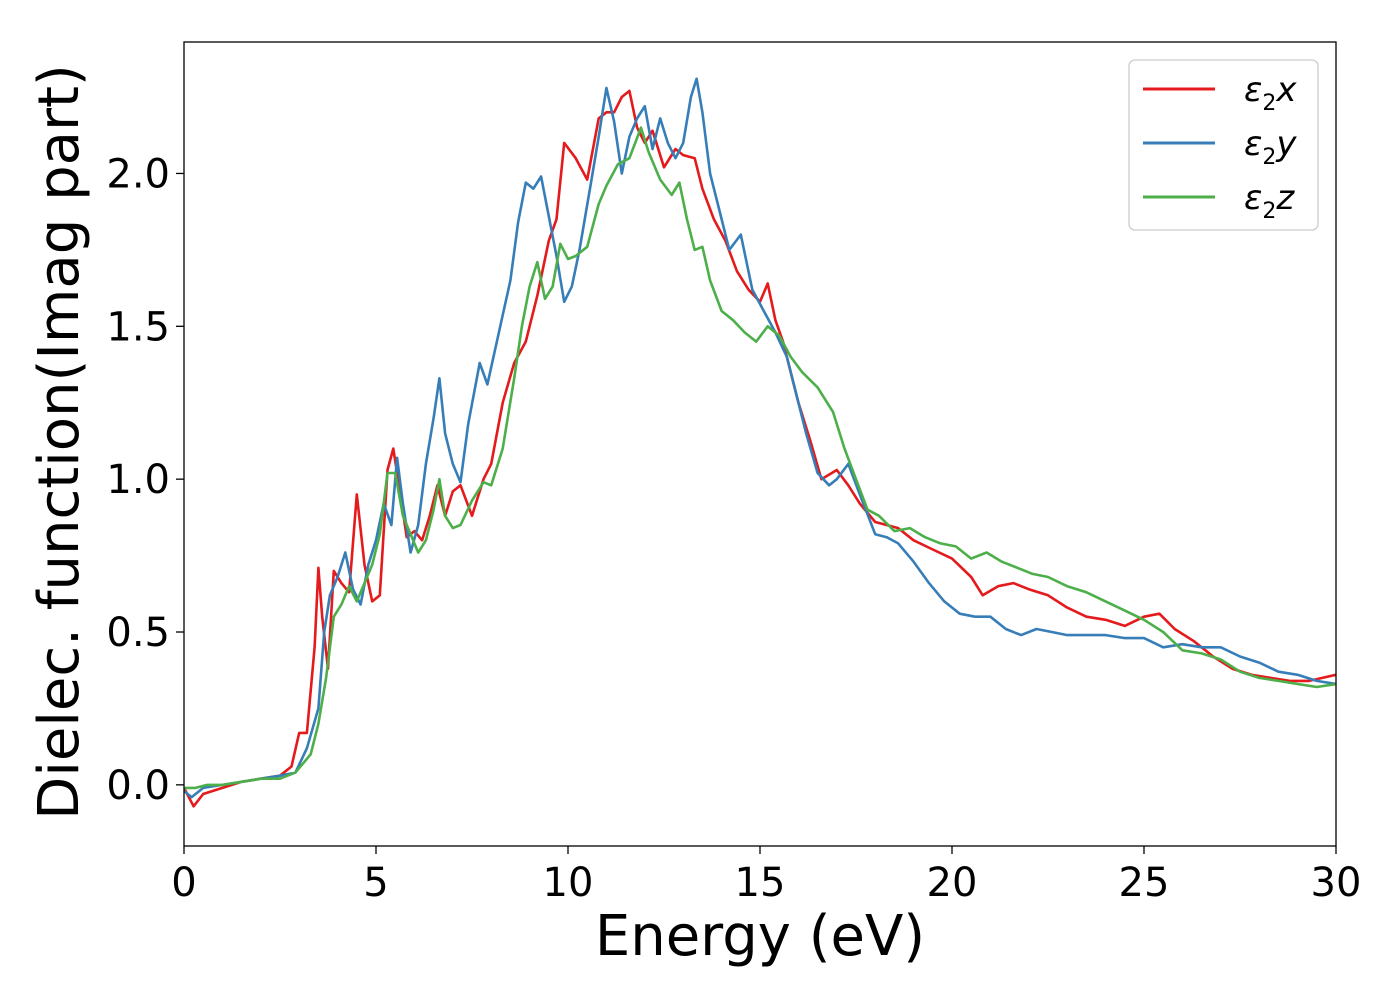 This screenshot has width=1400, height=1000. What do you see at coordinates (1336, 883) in the screenshot?
I see `x-tick-label: 30` at bounding box center [1336, 883].